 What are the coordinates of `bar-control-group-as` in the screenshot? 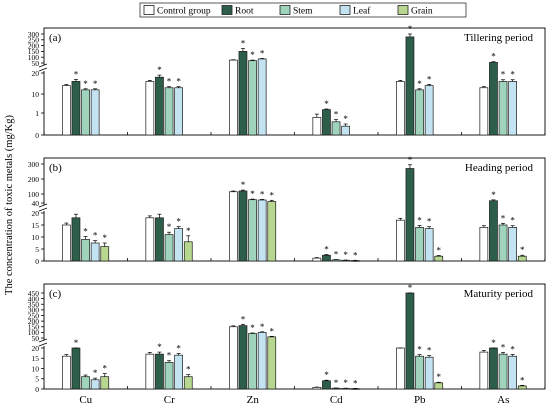 It's located at (484, 111).